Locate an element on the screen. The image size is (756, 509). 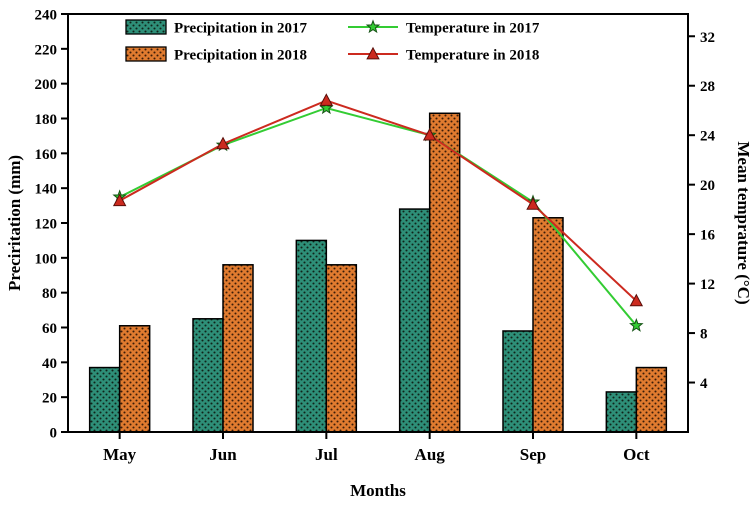
y-left-tick-label: 180 is located at coordinates (46, 120).